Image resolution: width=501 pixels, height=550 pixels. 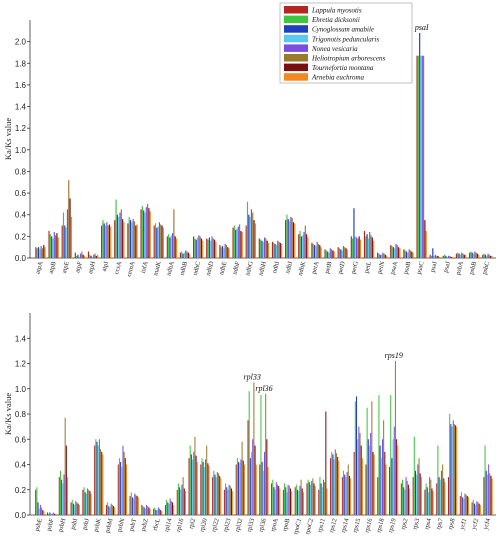 What do you see at coordinates (381, 267) in the screenshot?
I see `x-tick-label: petN` at bounding box center [381, 267].